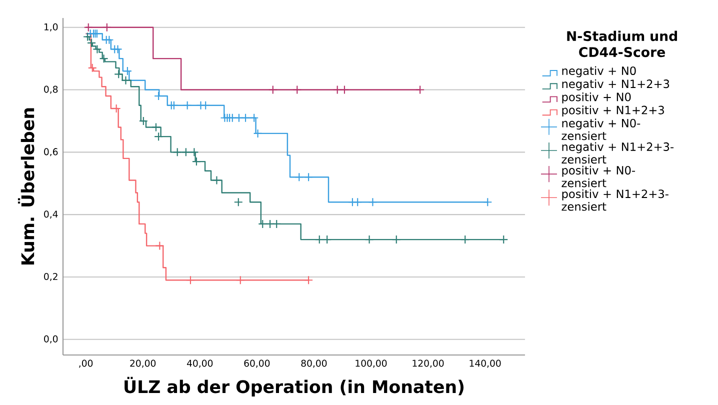 This screenshot has height=405, width=718. What do you see at coordinates (51, 152) in the screenshot?
I see `y-tick-label: 0,6` at bounding box center [51, 152].